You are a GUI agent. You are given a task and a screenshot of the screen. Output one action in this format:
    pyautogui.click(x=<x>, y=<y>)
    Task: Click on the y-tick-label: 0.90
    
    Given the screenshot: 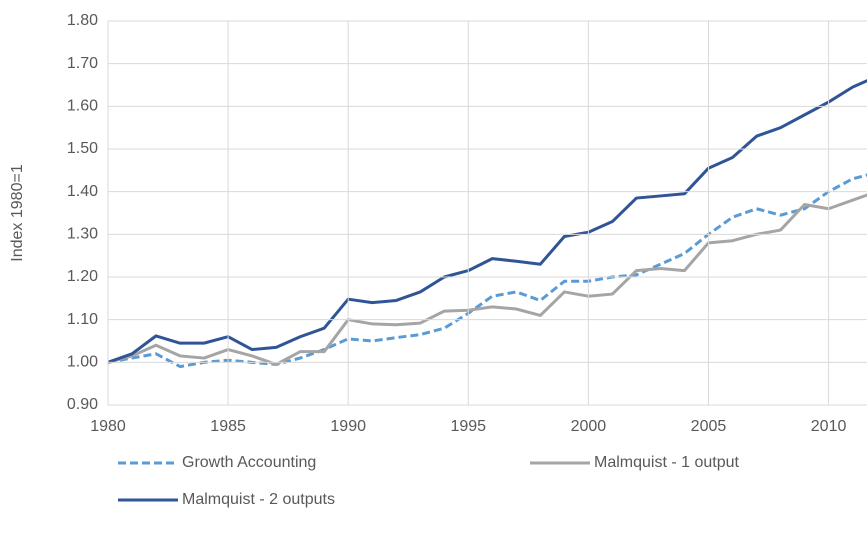 What is the action you would take?
    pyautogui.click(x=82, y=404)
    